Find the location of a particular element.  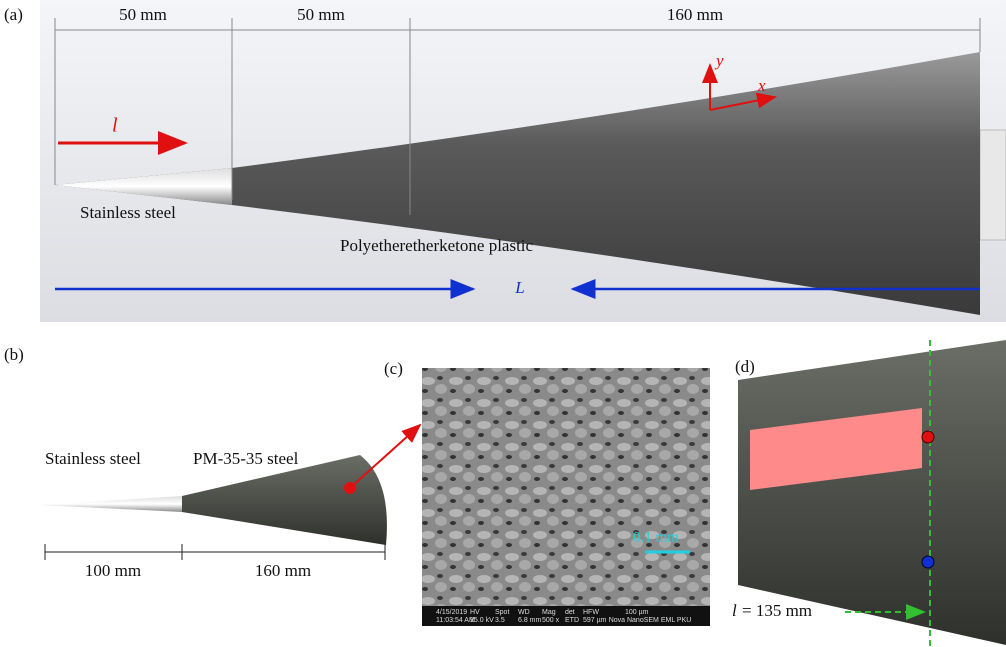

highlight-region is located at coordinates (836, 449).